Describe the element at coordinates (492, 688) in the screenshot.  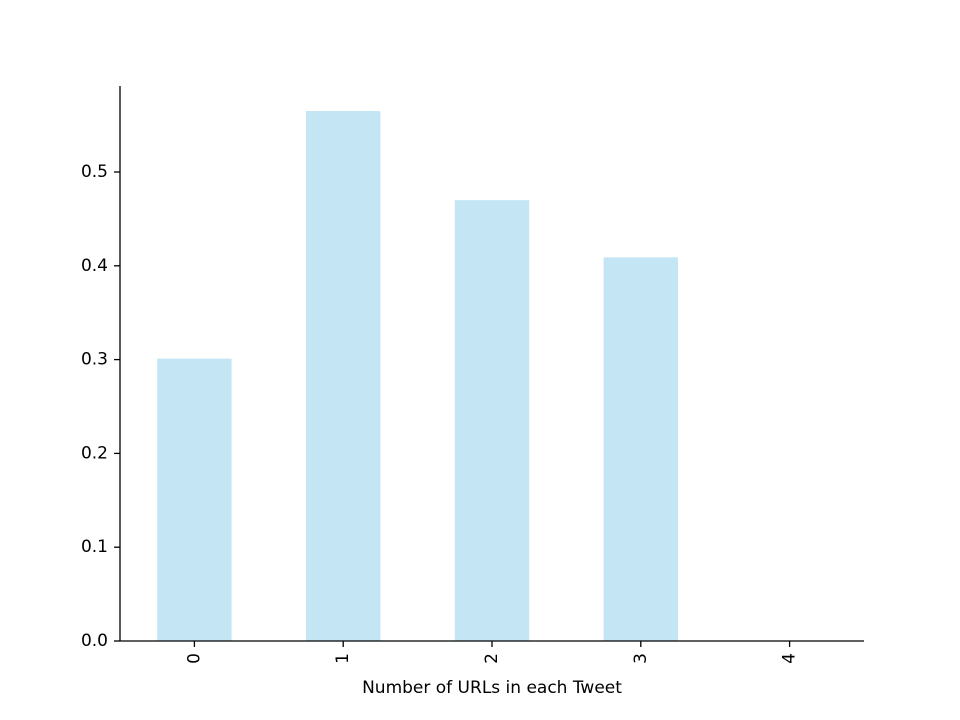
I see `x-axis-label: Number of URLs in each Tweet` at that location.